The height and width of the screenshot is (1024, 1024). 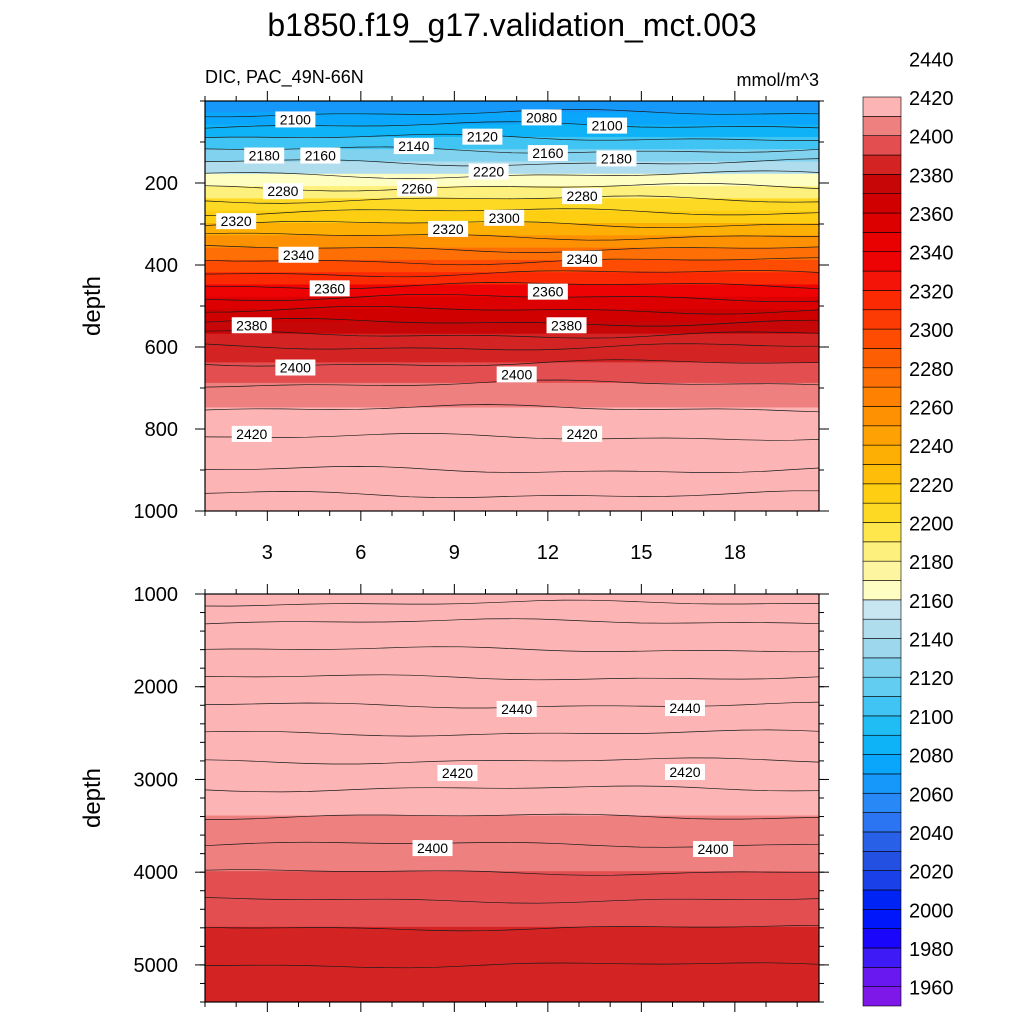 I want to click on svg-text: 2280, so click(x=282, y=191).